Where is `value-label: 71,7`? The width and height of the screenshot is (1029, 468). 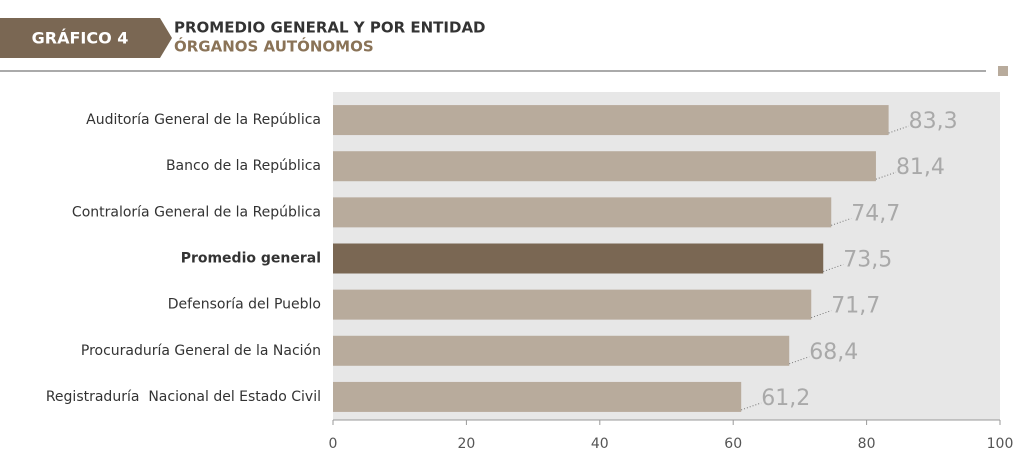
value-label: 71,7 is located at coordinates (855, 306).